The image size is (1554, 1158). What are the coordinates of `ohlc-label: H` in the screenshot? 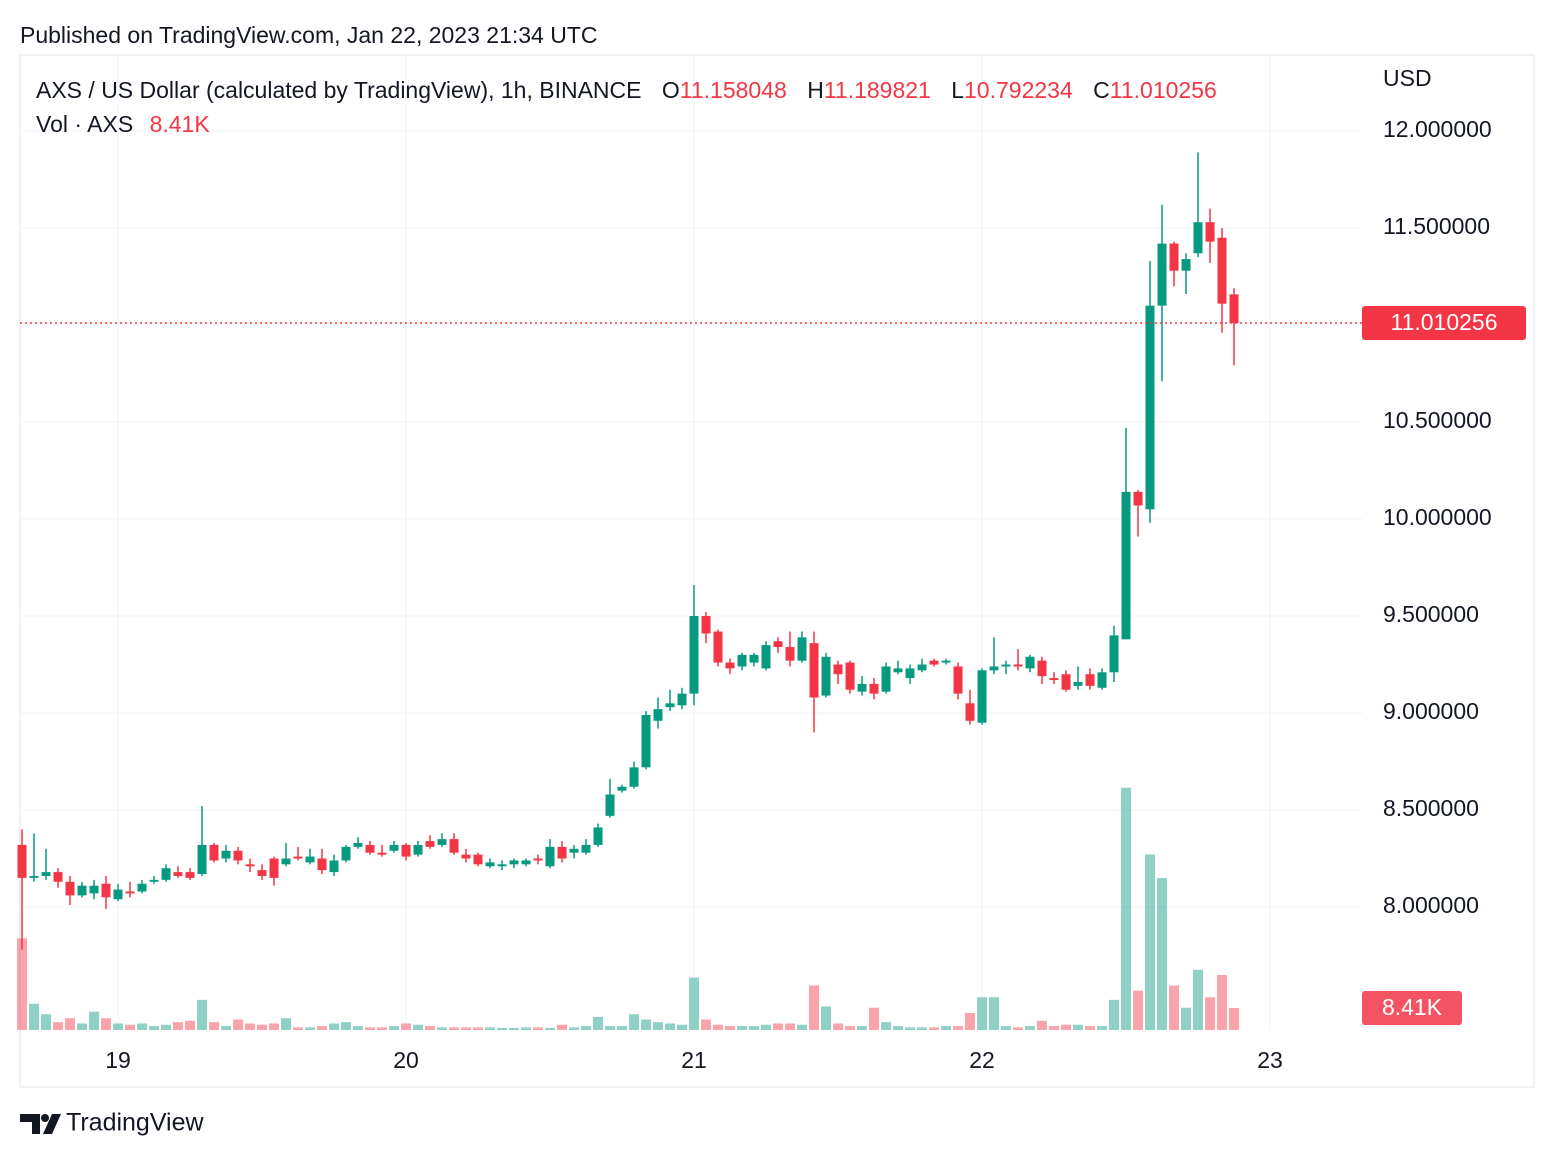 It's located at (815, 90).